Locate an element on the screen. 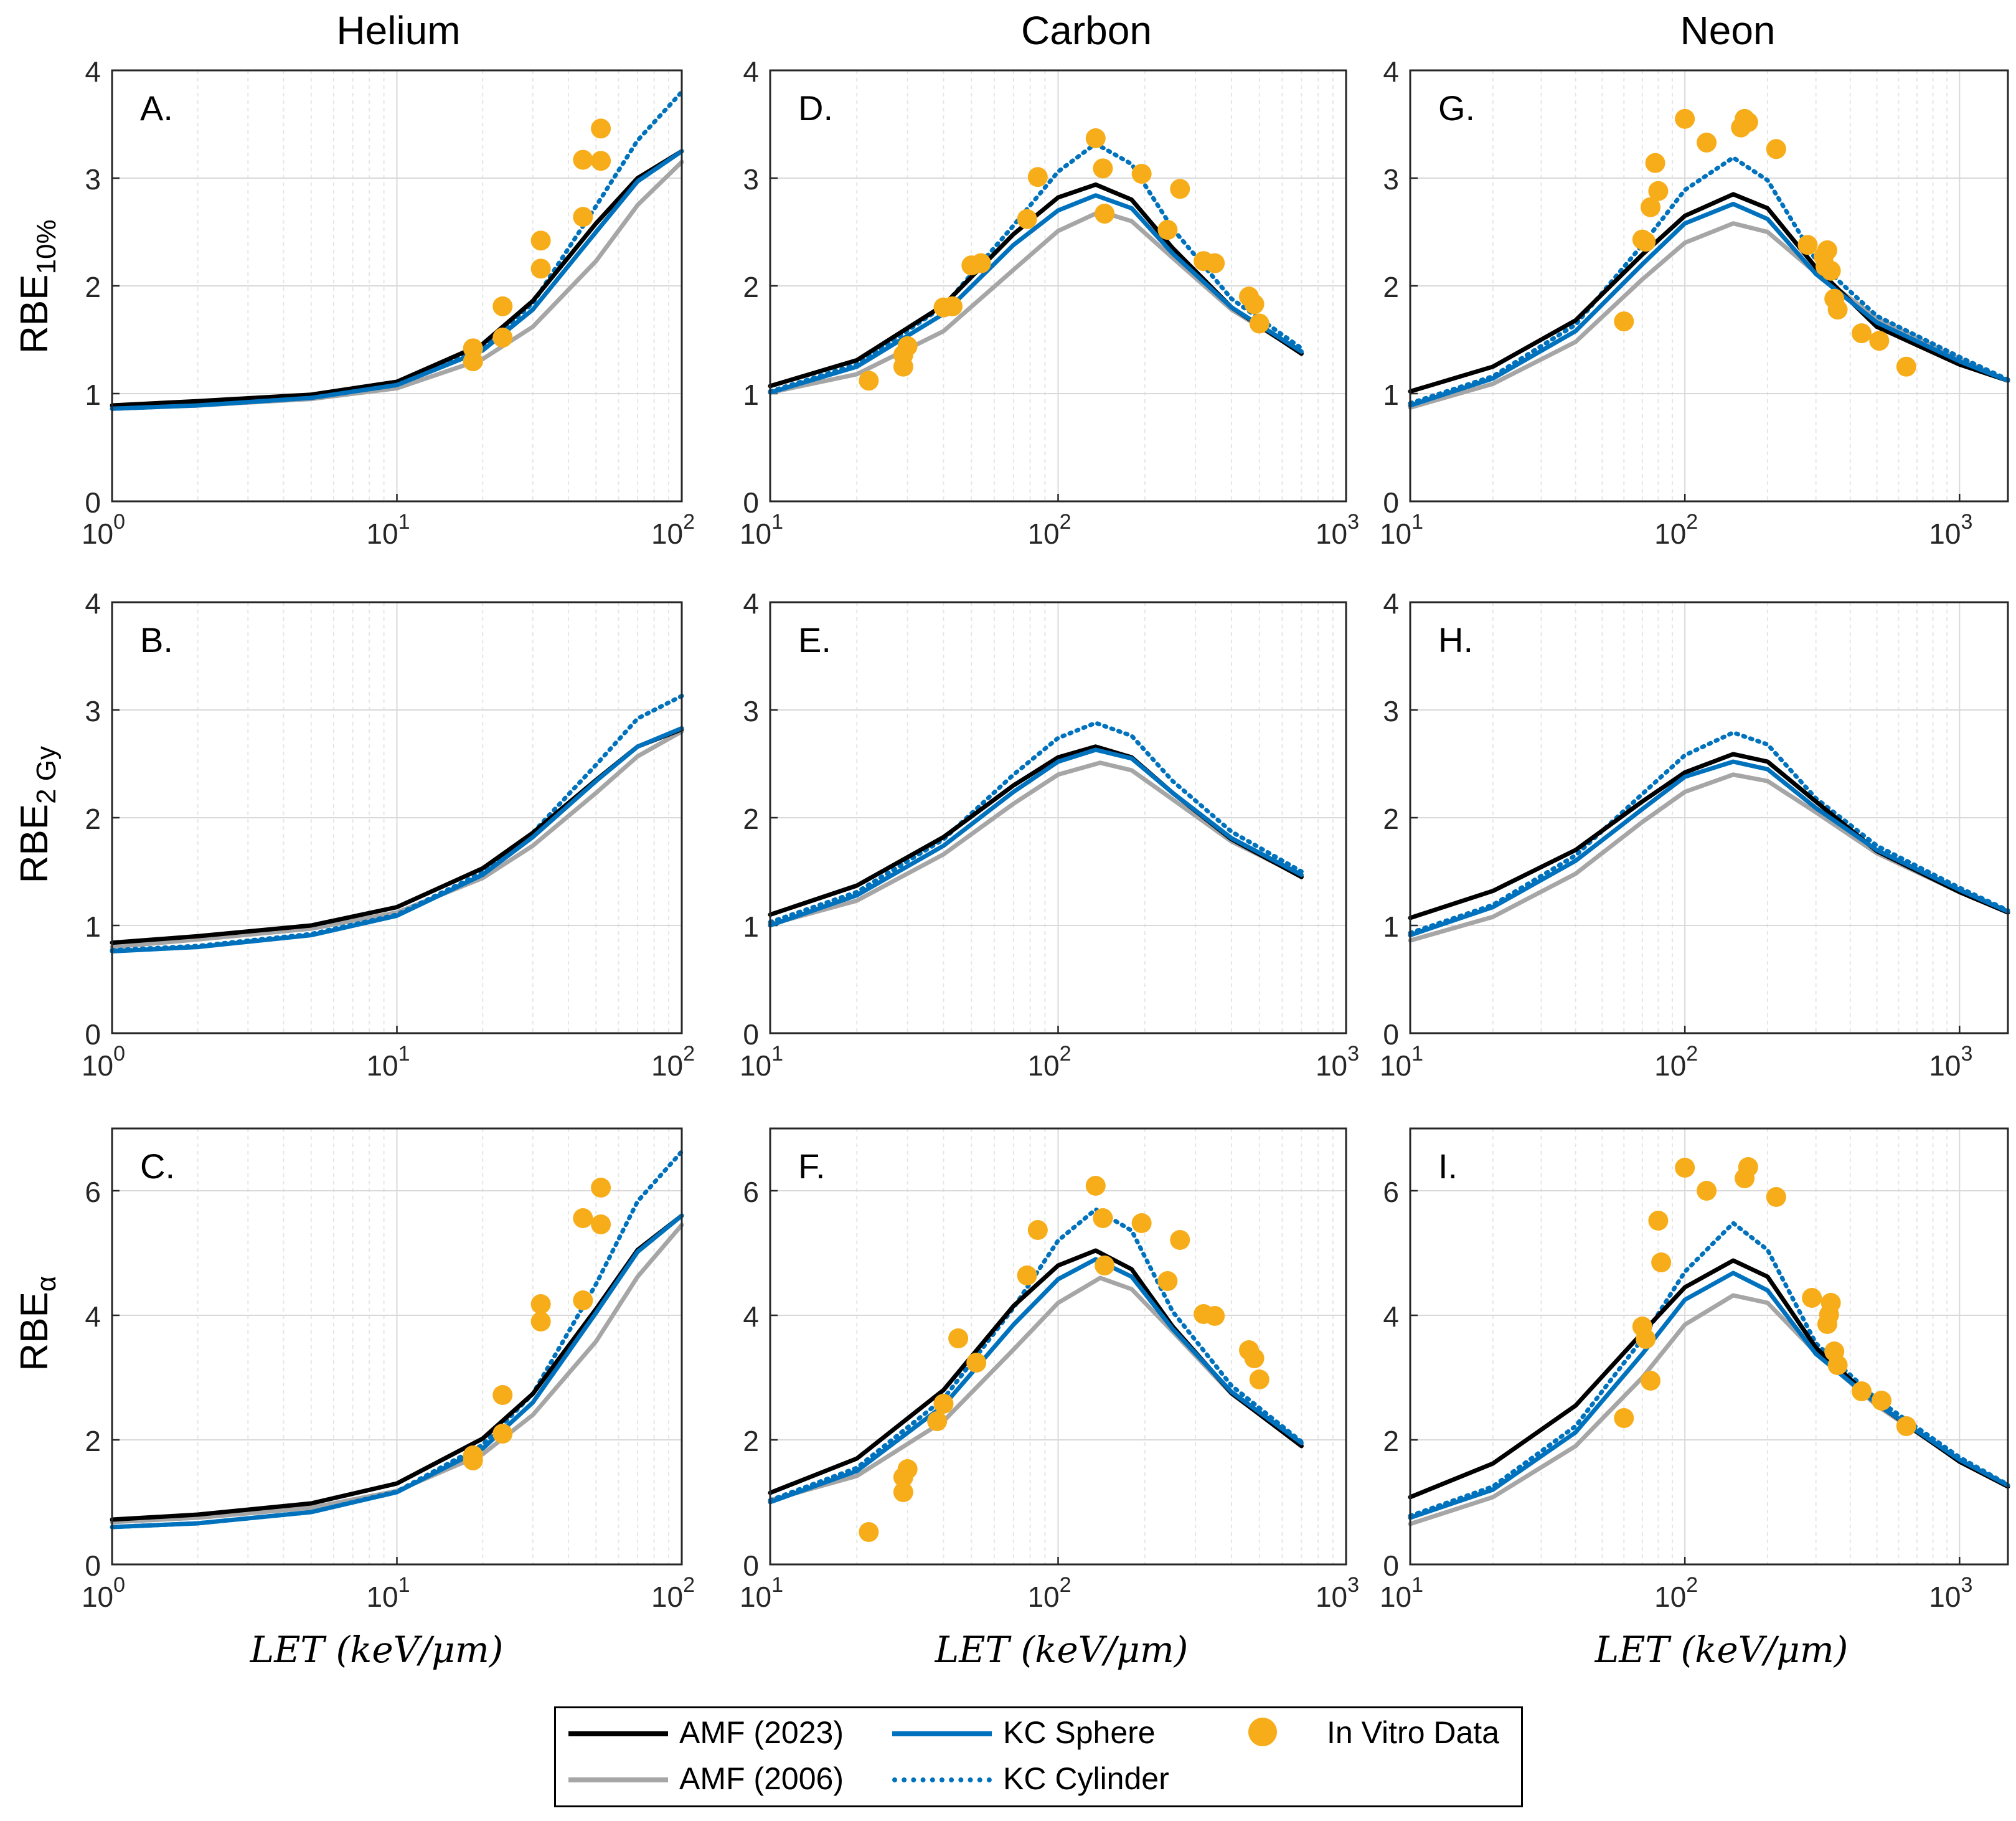 The height and width of the screenshot is (1821, 2016). legend-marker-in-vitro is located at coordinates (1262, 1732).